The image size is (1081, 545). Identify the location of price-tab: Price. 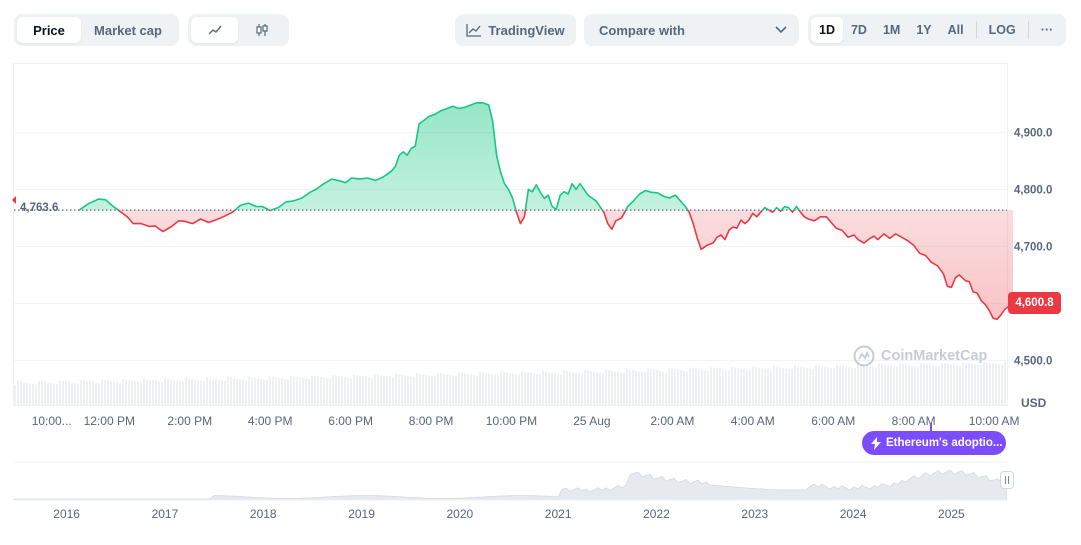
(49, 30).